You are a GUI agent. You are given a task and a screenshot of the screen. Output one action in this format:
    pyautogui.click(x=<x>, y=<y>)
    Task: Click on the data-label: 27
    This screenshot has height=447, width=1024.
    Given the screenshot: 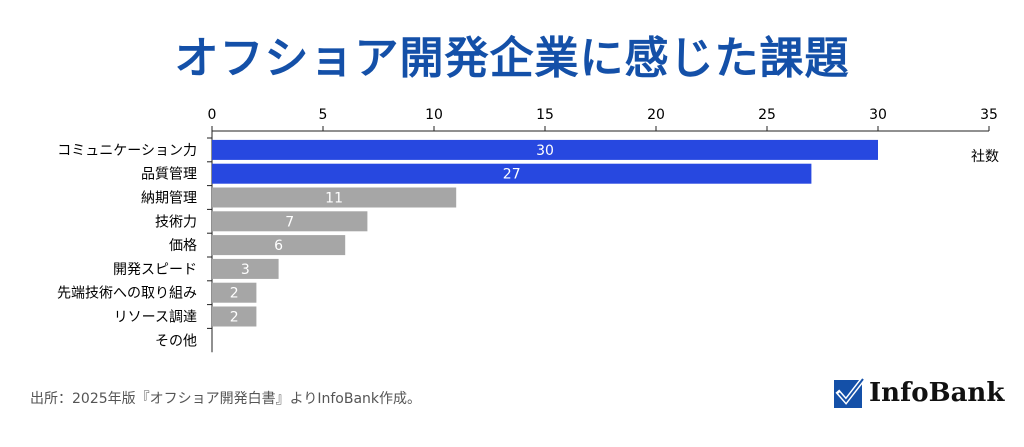 What is the action you would take?
    pyautogui.click(x=512, y=175)
    